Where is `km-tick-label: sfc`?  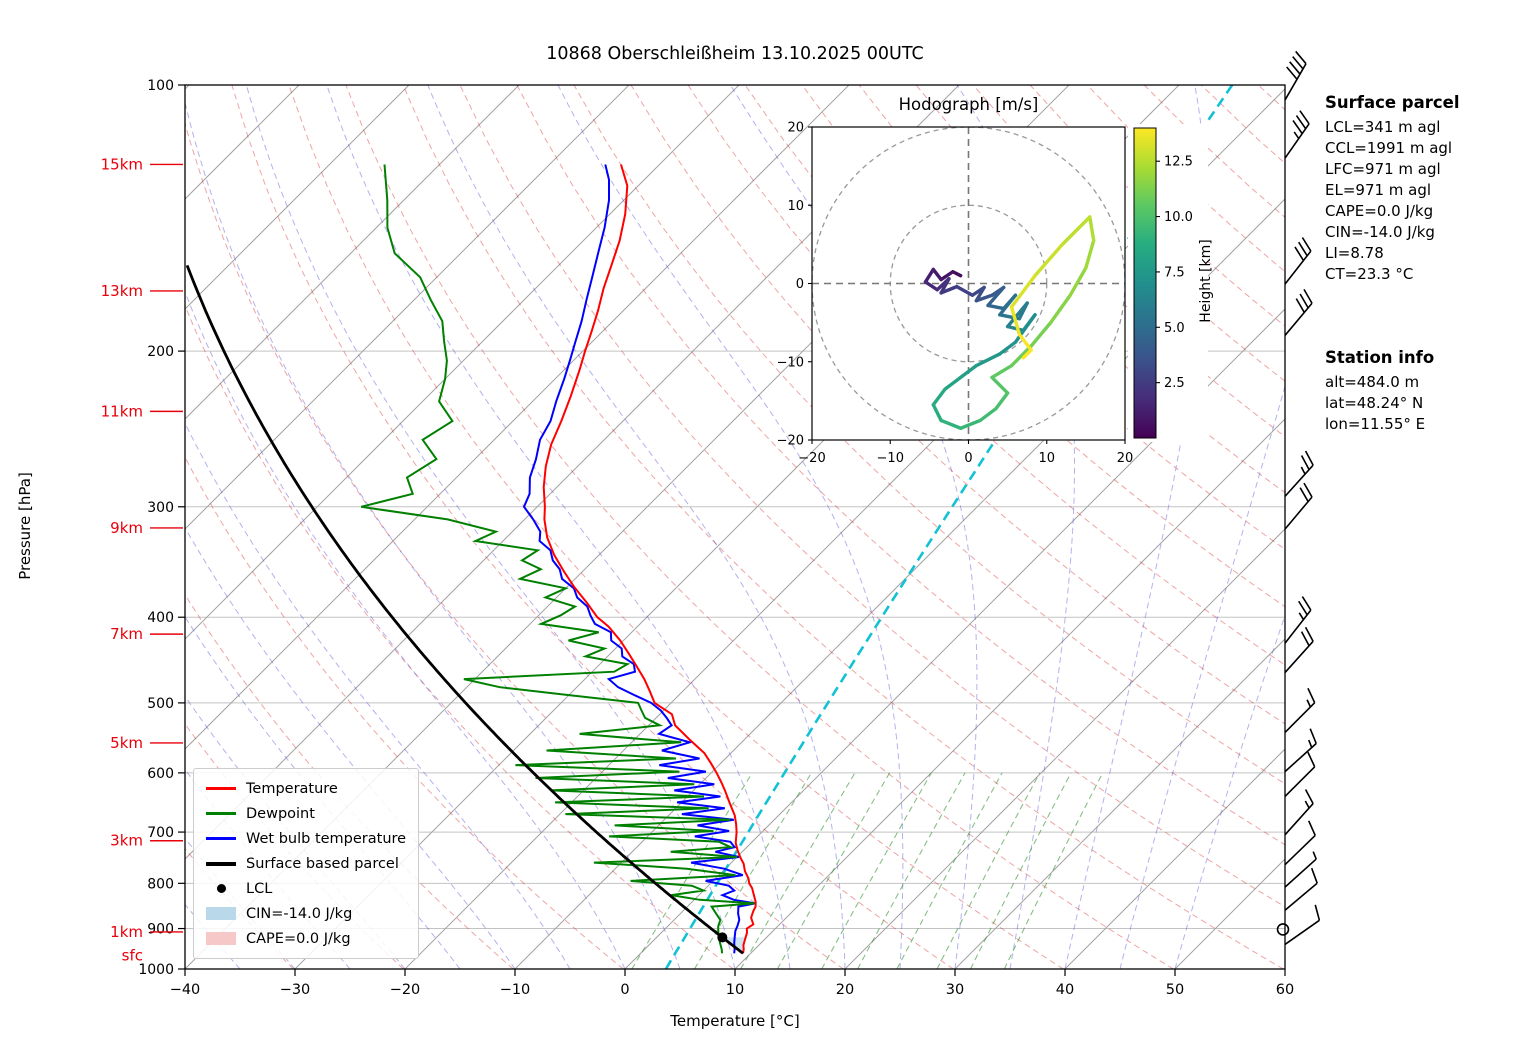 km-tick-label: sfc is located at coordinates (132, 955).